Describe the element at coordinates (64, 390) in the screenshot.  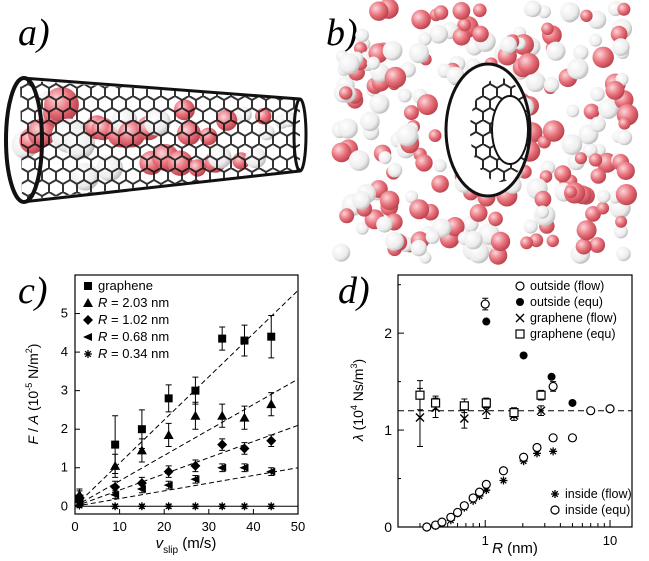
I see `y-tick-label: 3` at that location.